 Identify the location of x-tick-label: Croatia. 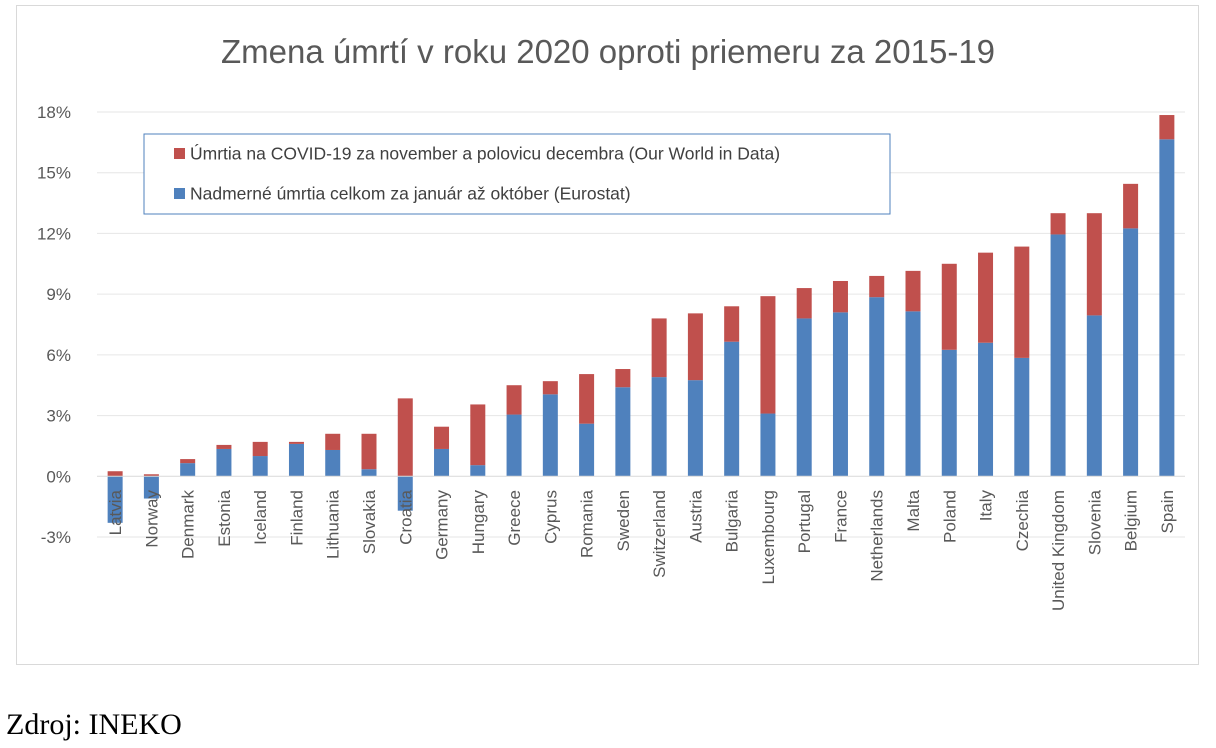
(405, 516).